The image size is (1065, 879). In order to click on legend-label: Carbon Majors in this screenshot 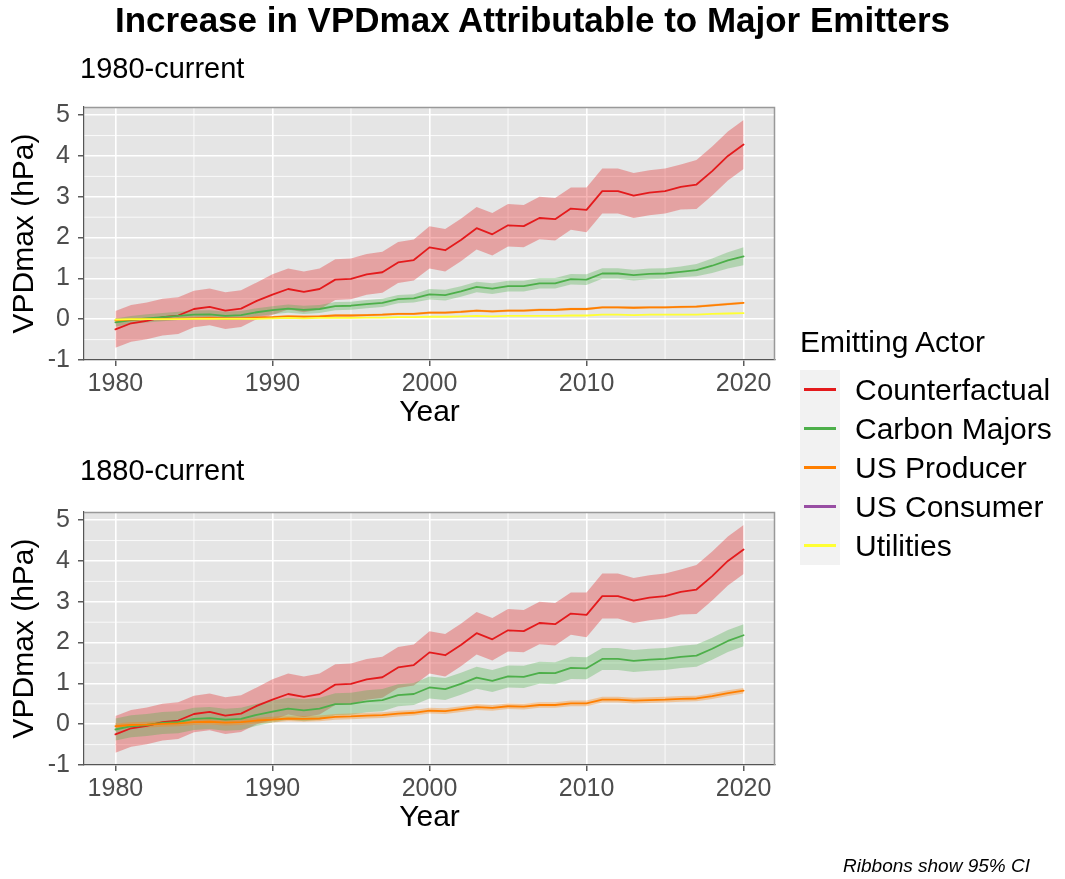, I will do `click(953, 428)`.